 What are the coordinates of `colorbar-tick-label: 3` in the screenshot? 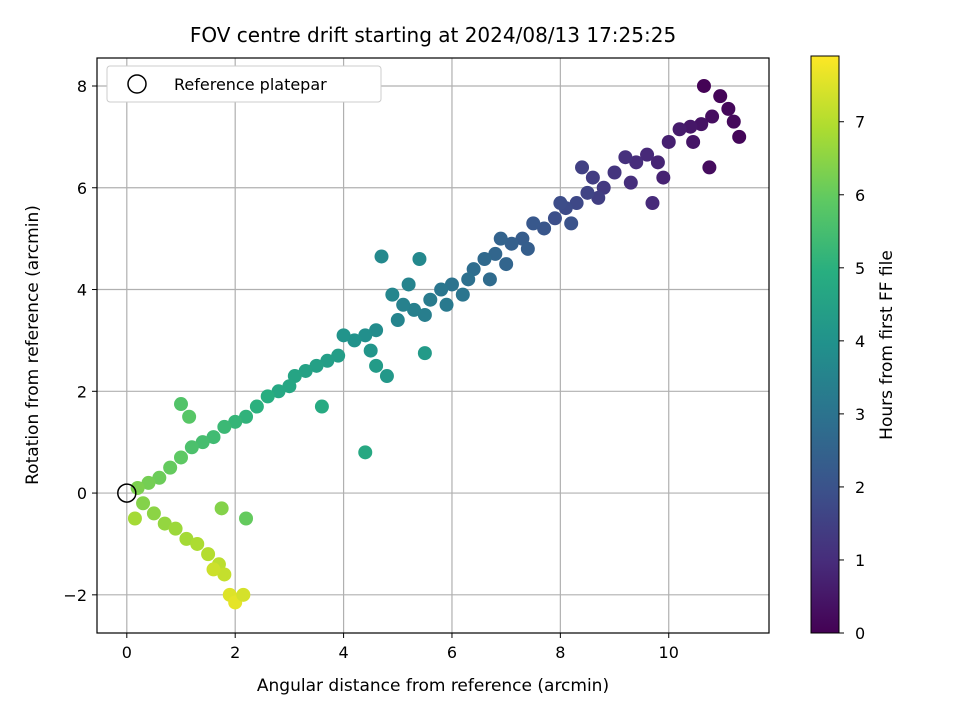 It's located at (860, 414).